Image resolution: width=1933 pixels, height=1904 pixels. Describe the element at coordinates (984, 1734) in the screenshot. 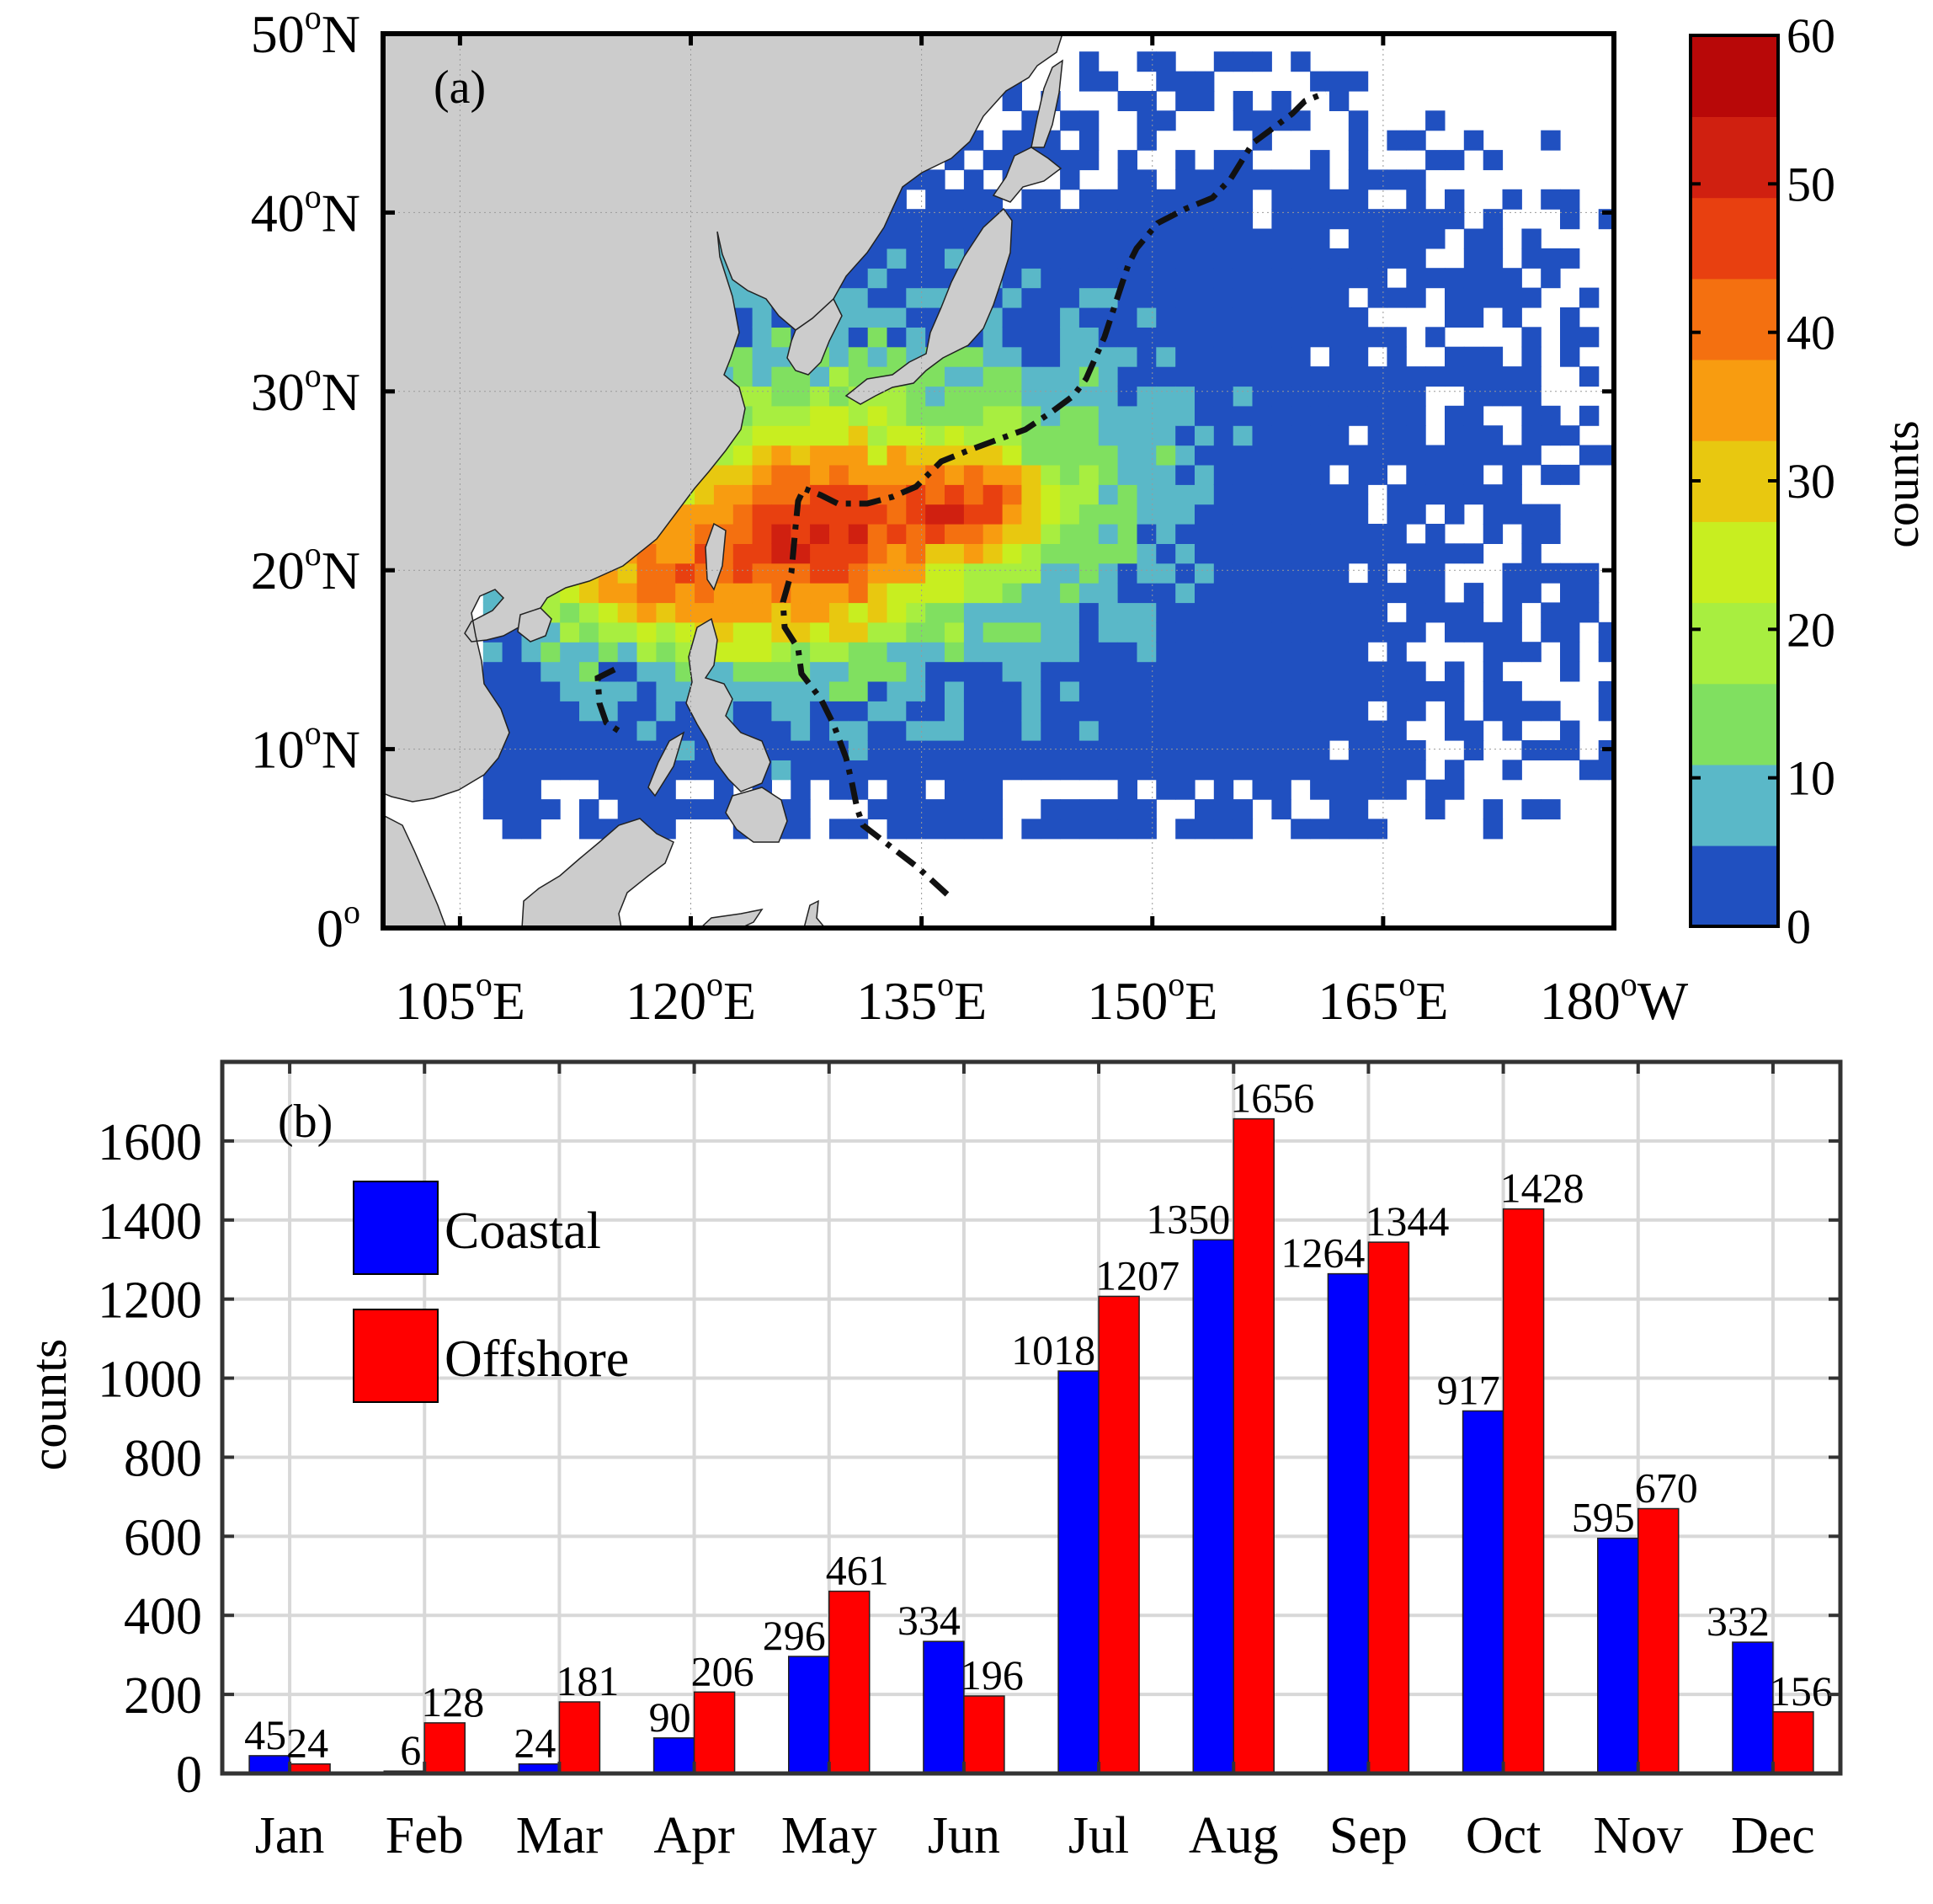

I see `bar-offshore-jun` at that location.